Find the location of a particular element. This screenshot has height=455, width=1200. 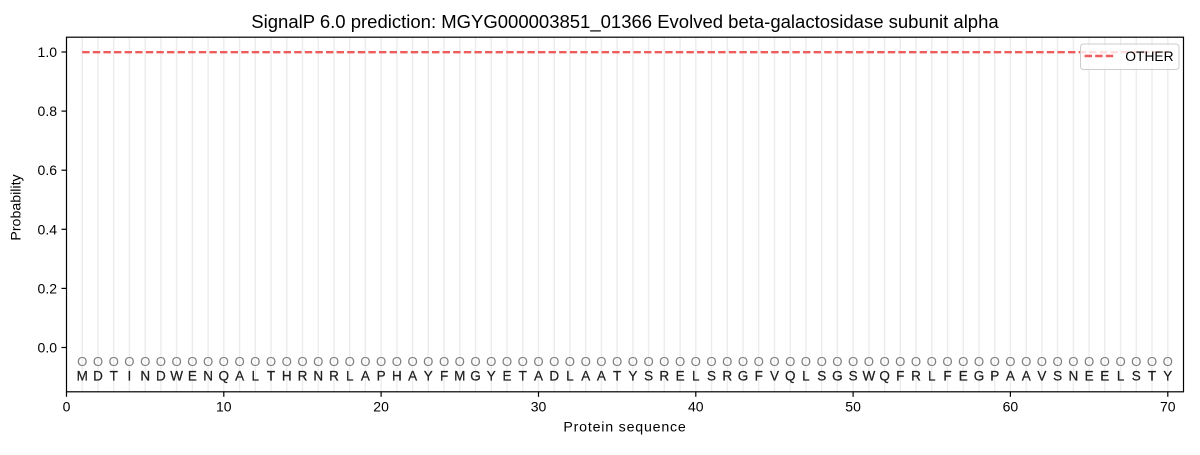

svg-text: Probability is located at coordinates (17, 206).